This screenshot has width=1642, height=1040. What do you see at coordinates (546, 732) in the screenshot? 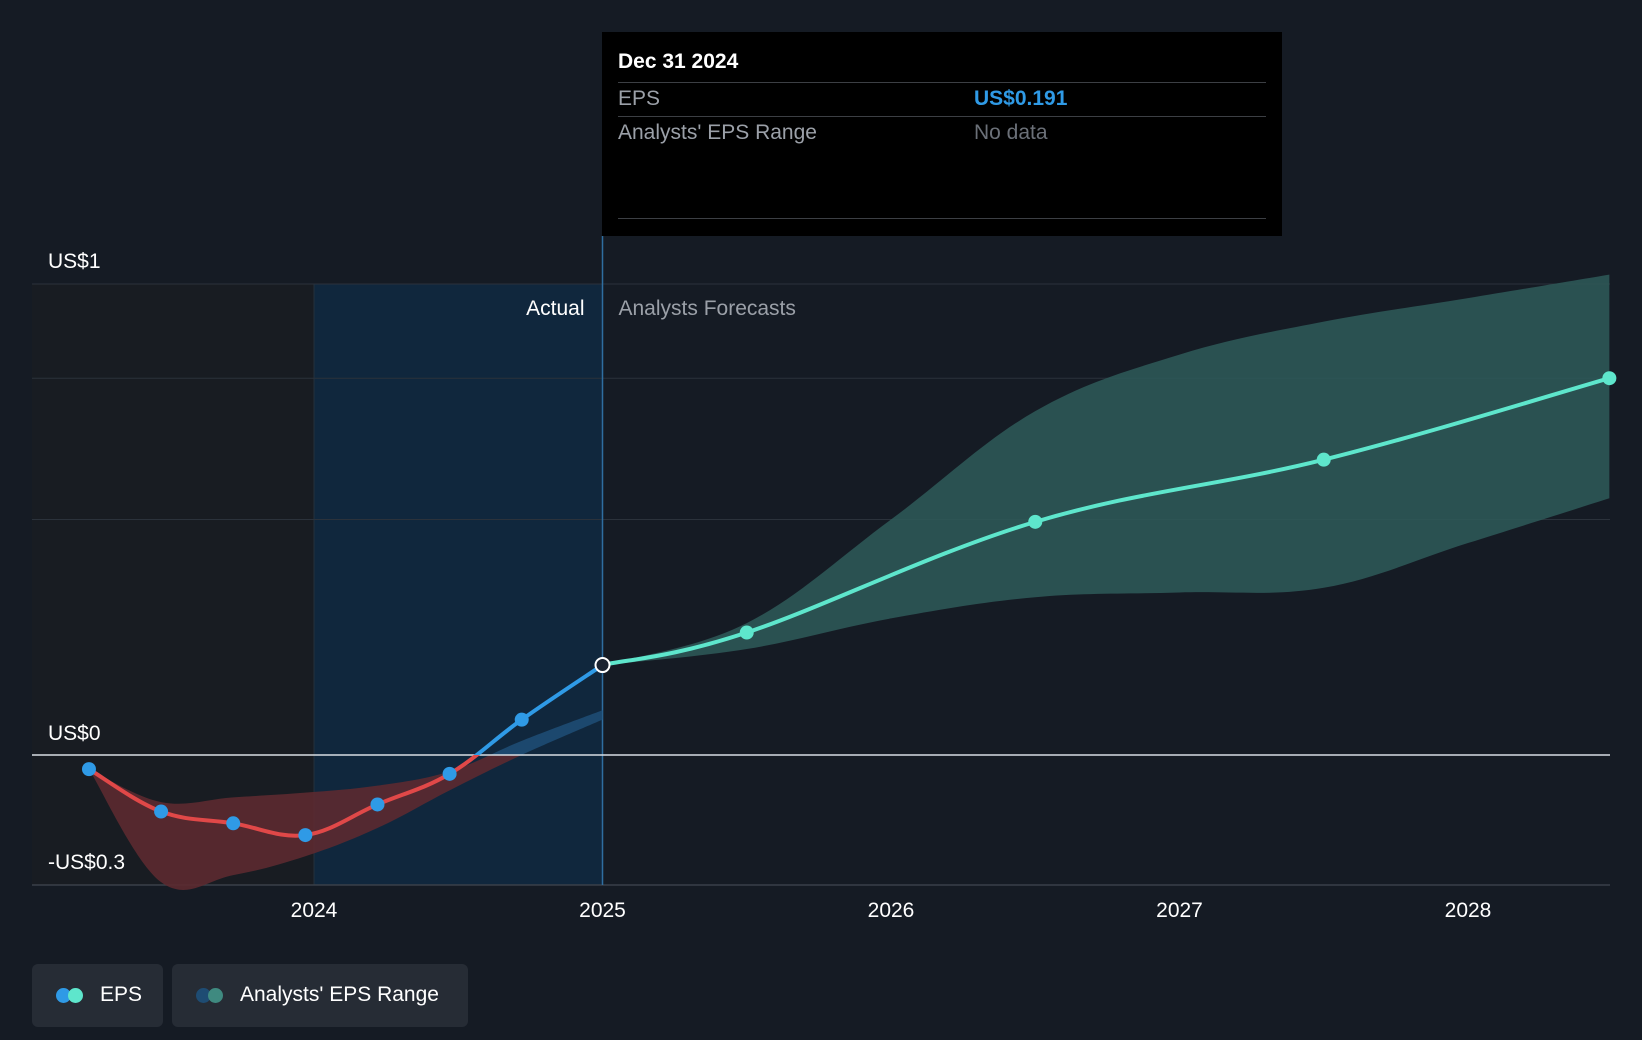
I see `past-range-band-positive` at bounding box center [546, 732].